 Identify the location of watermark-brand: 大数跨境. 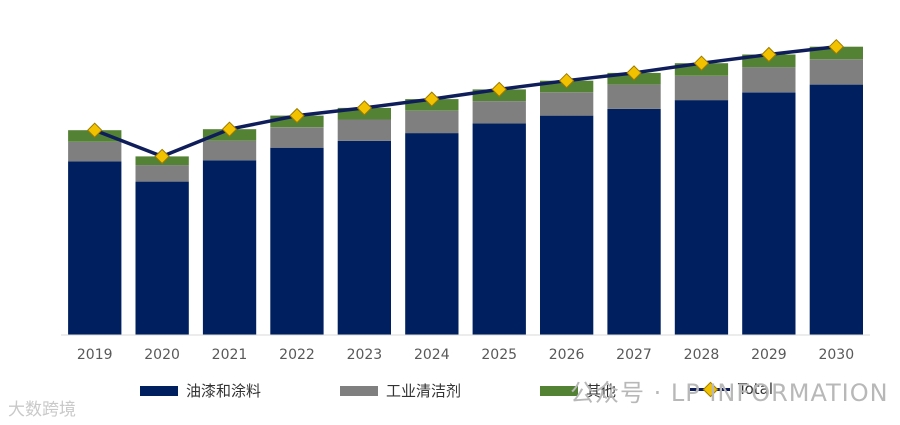
(42, 410).